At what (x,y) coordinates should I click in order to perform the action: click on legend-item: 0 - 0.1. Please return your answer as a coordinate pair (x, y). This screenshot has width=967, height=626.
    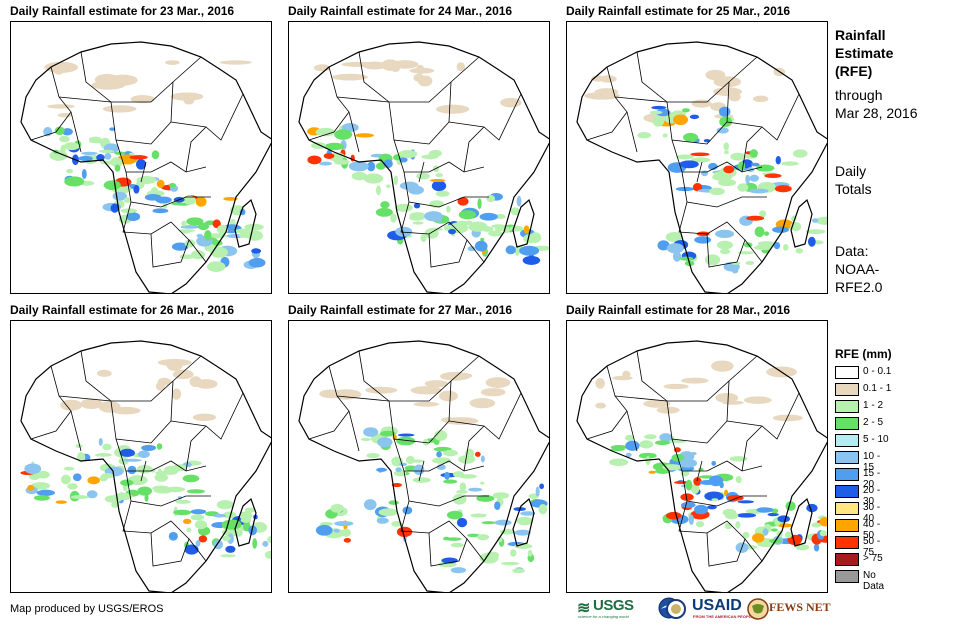
    Looking at the image, I should click on (863, 373).